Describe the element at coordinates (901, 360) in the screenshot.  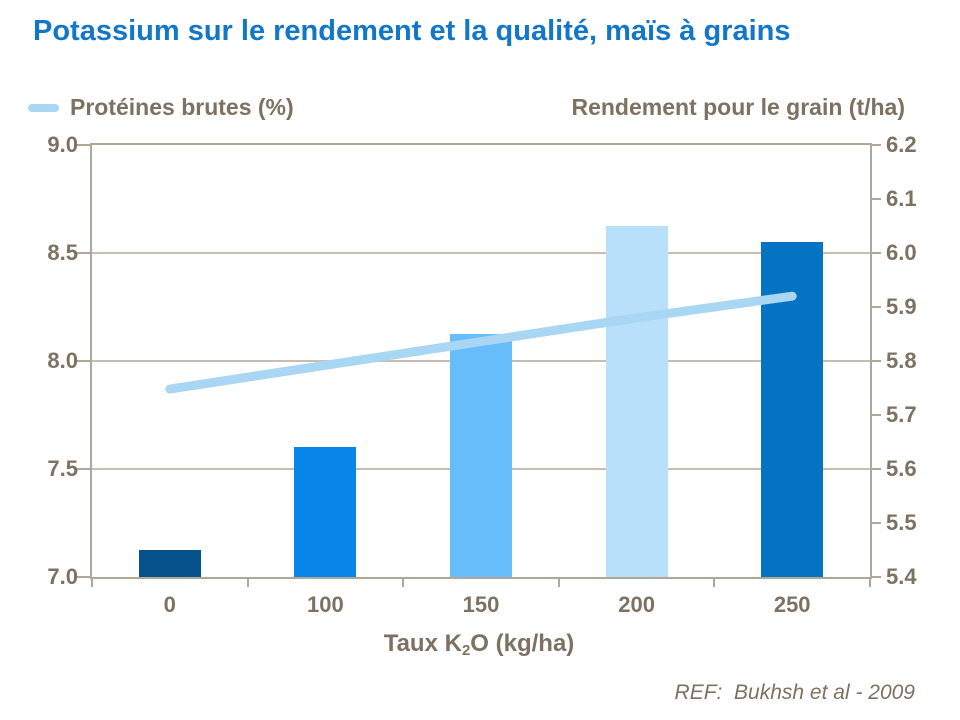
I see `right-axis-tick-label: 5.8` at that location.